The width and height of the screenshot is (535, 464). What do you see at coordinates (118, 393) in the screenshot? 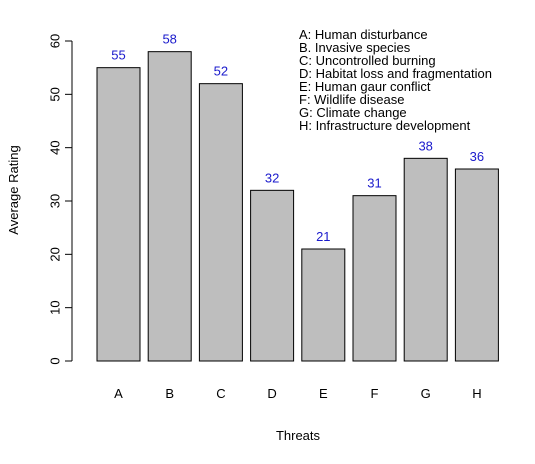
I see `x-tick-label: A` at bounding box center [118, 393].